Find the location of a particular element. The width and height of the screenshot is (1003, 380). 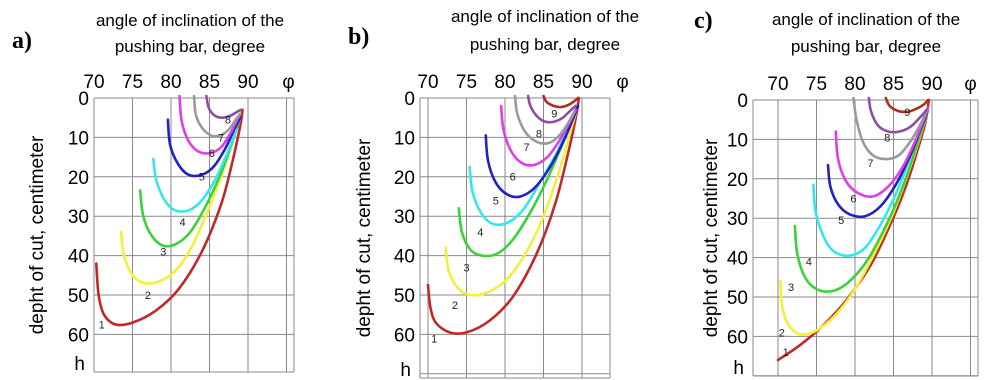

grid is located at coordinates (194, 235).